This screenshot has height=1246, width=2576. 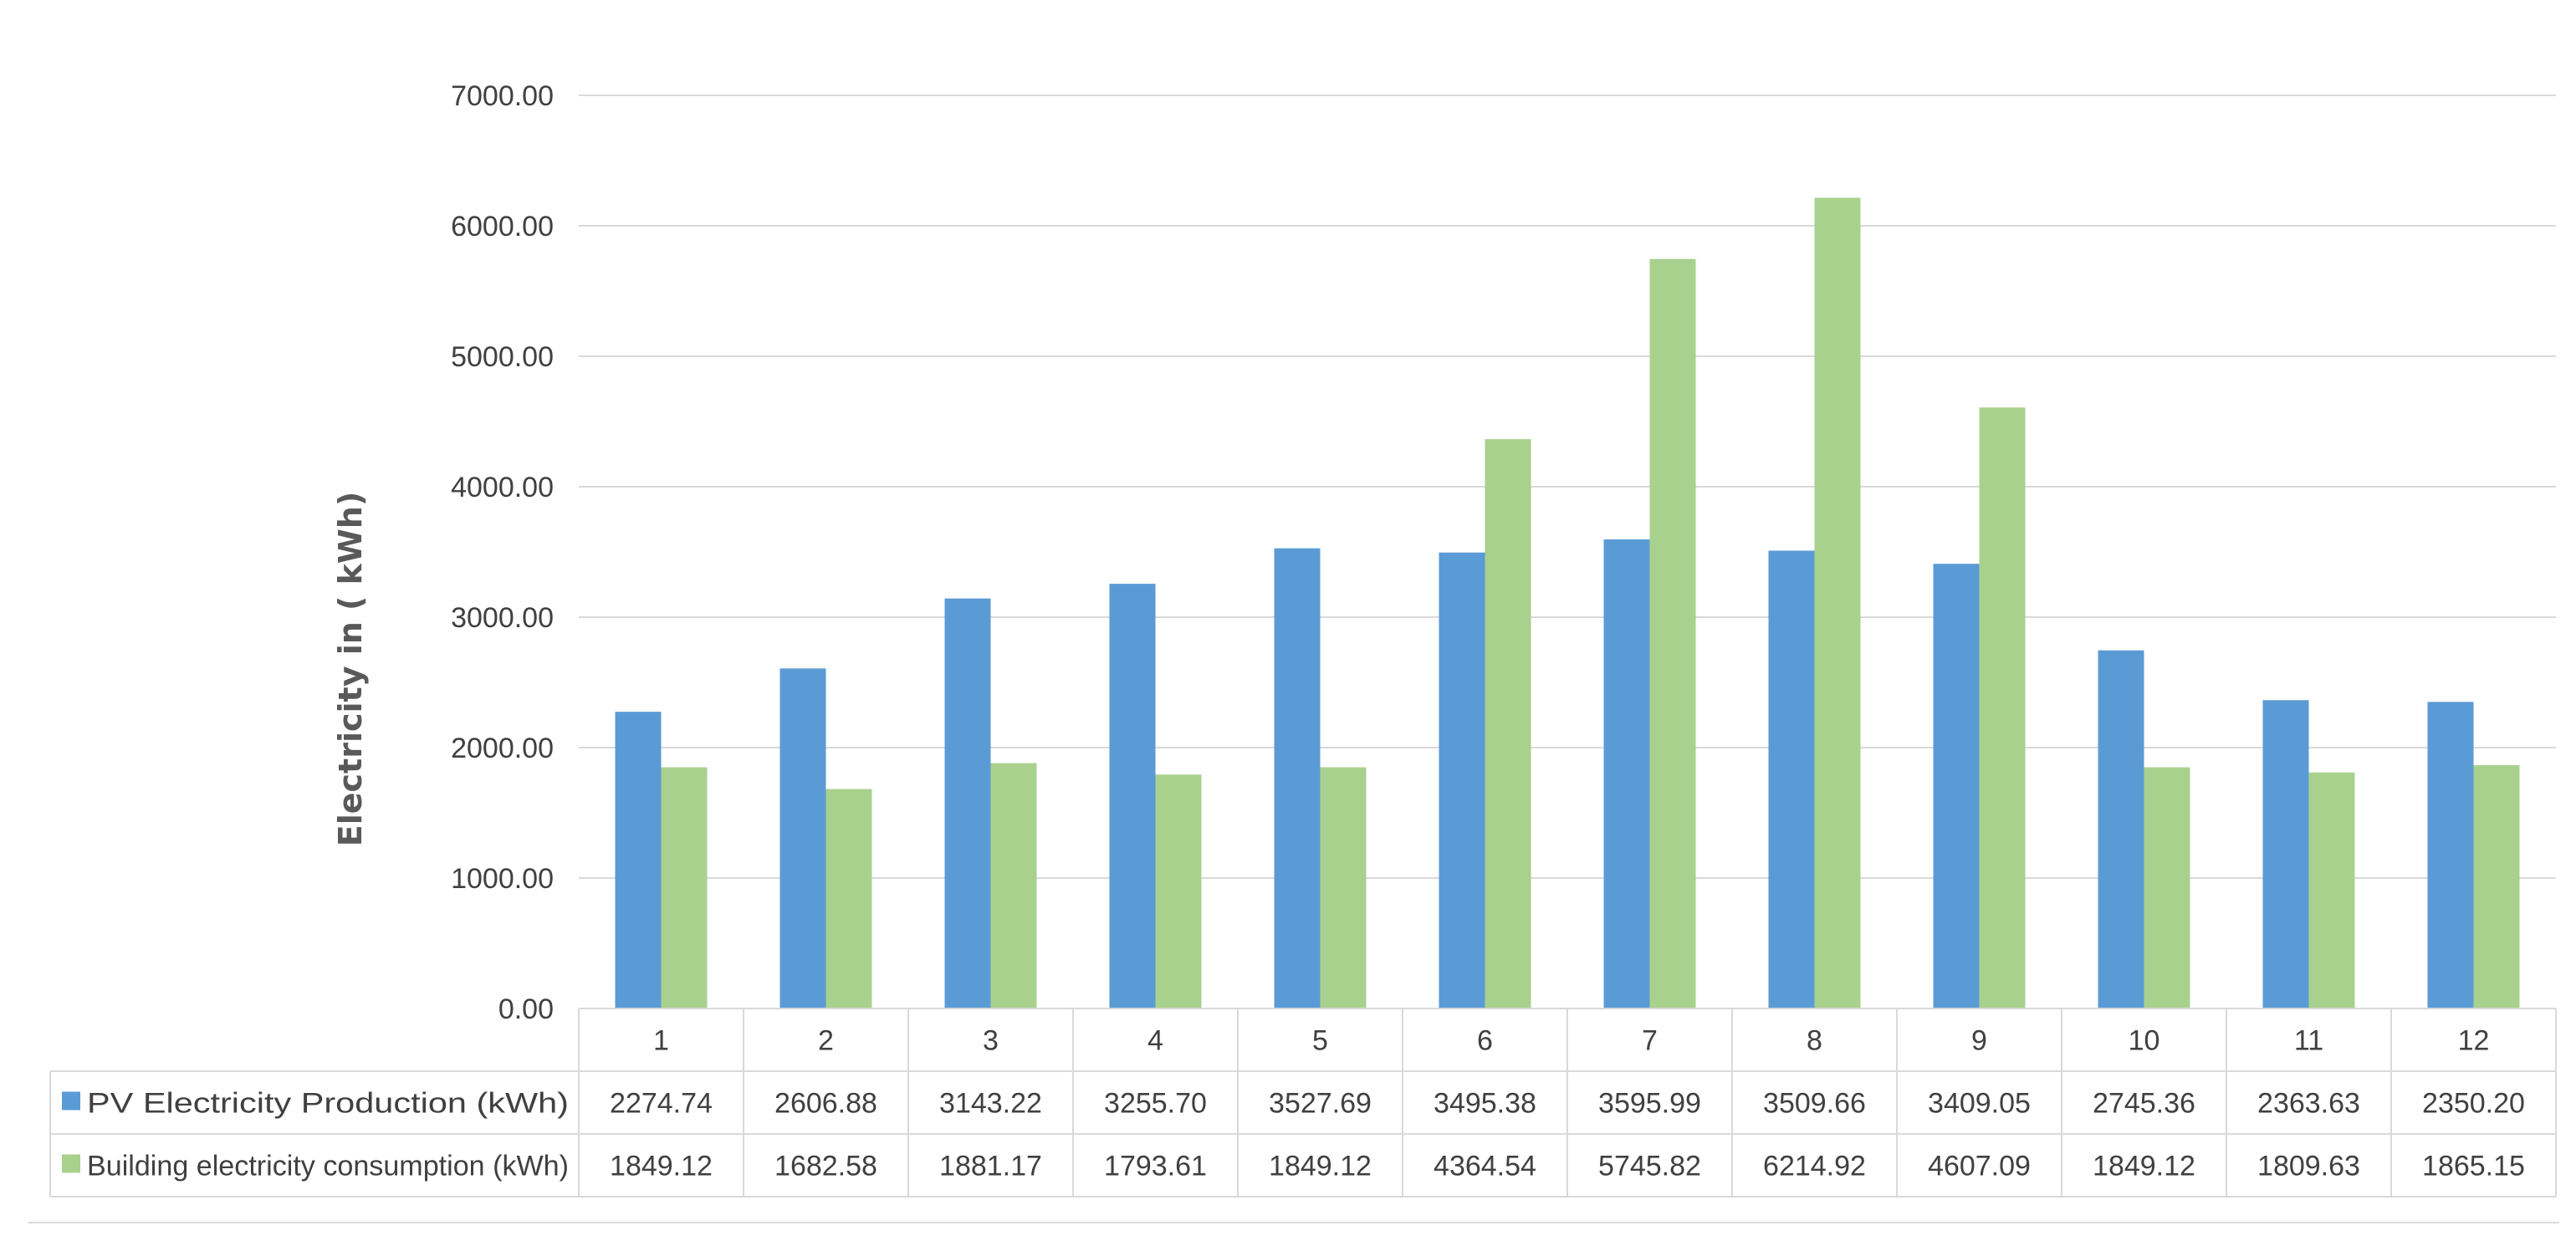 What do you see at coordinates (526, 1009) in the screenshot?
I see `y-tick-label: 0.00` at bounding box center [526, 1009].